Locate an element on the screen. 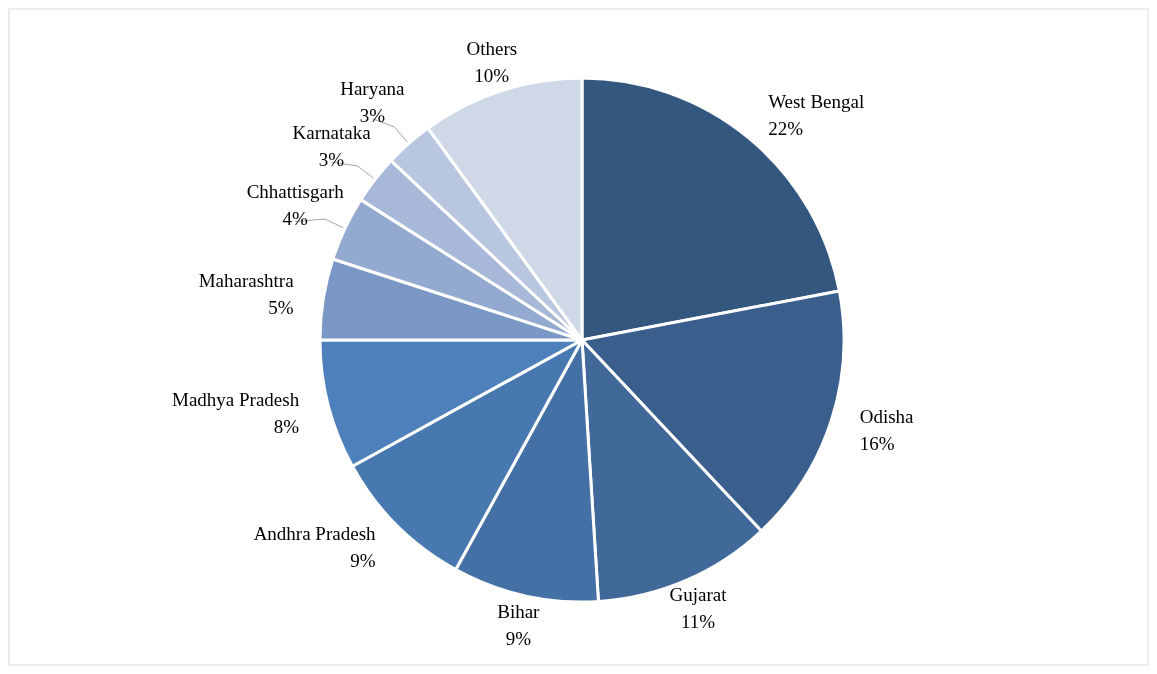 This screenshot has width=1157, height=674. data-label: 3% is located at coordinates (331, 159).